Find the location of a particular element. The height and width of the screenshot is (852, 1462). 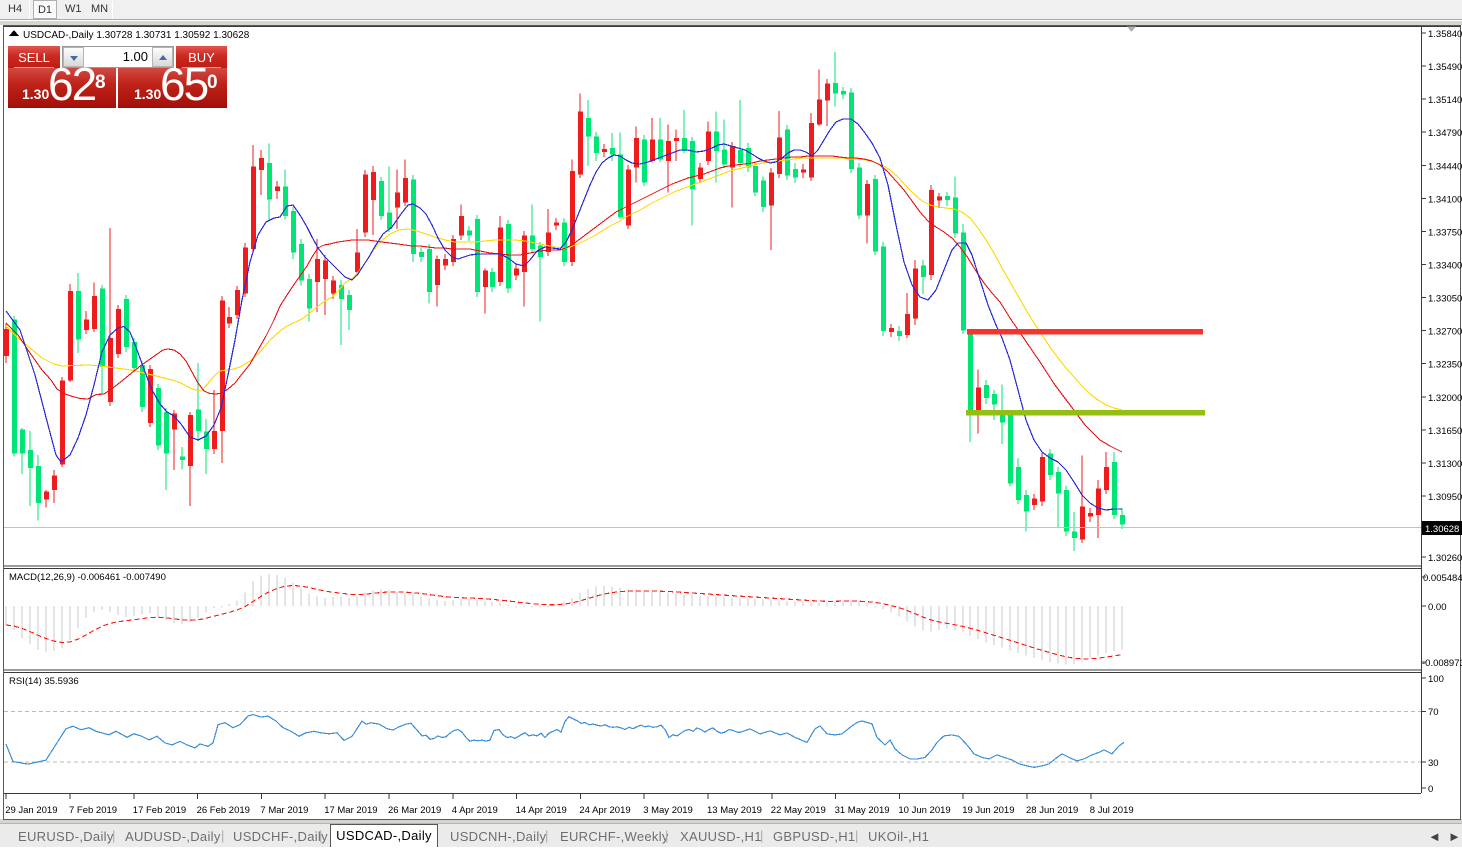

svg-text: 26 Mar 2019 is located at coordinates (414, 810).